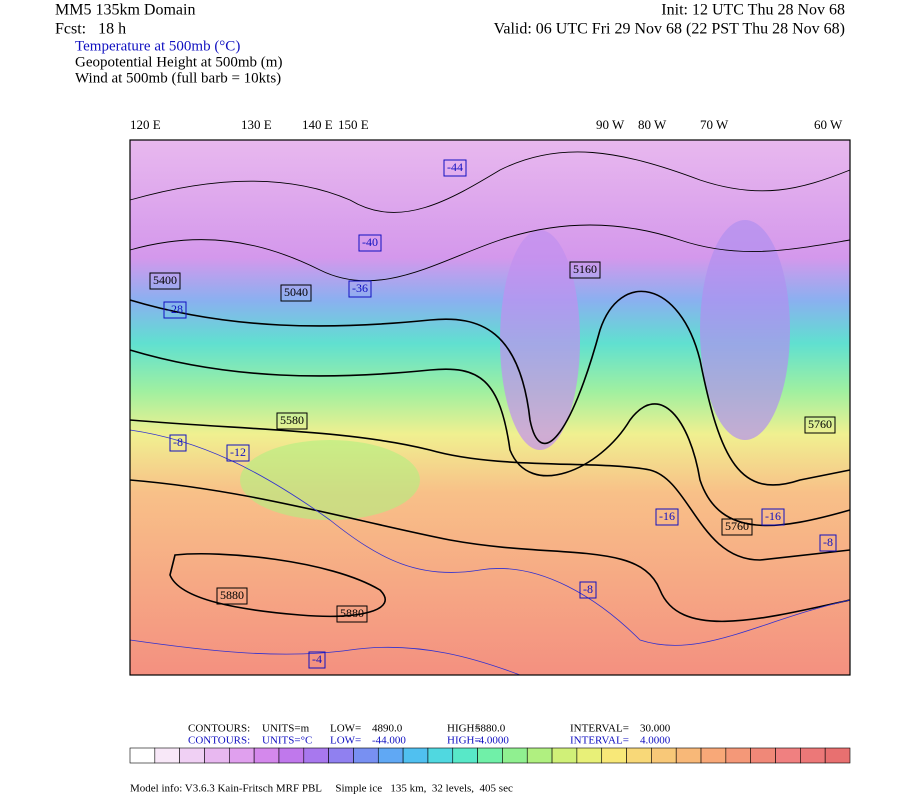 This screenshot has height=800, width=900. I want to click on longitude: 70 W, so click(714, 124).